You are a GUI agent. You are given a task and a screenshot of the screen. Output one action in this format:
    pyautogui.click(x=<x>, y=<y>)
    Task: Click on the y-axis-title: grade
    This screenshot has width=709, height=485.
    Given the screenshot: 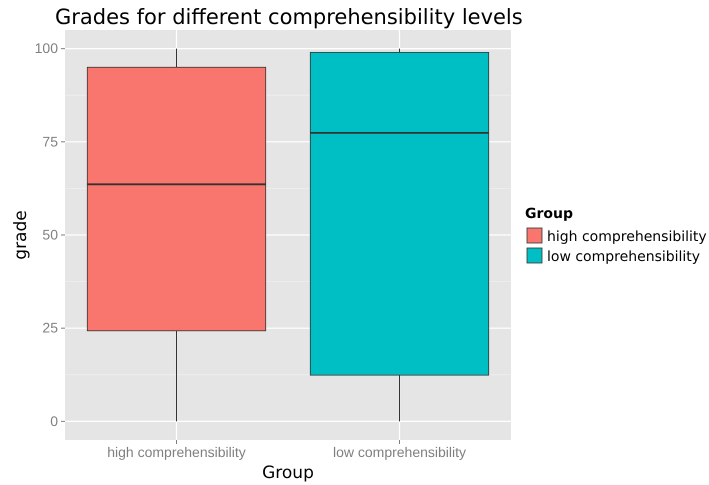 What is the action you would take?
    pyautogui.click(x=21, y=235)
    